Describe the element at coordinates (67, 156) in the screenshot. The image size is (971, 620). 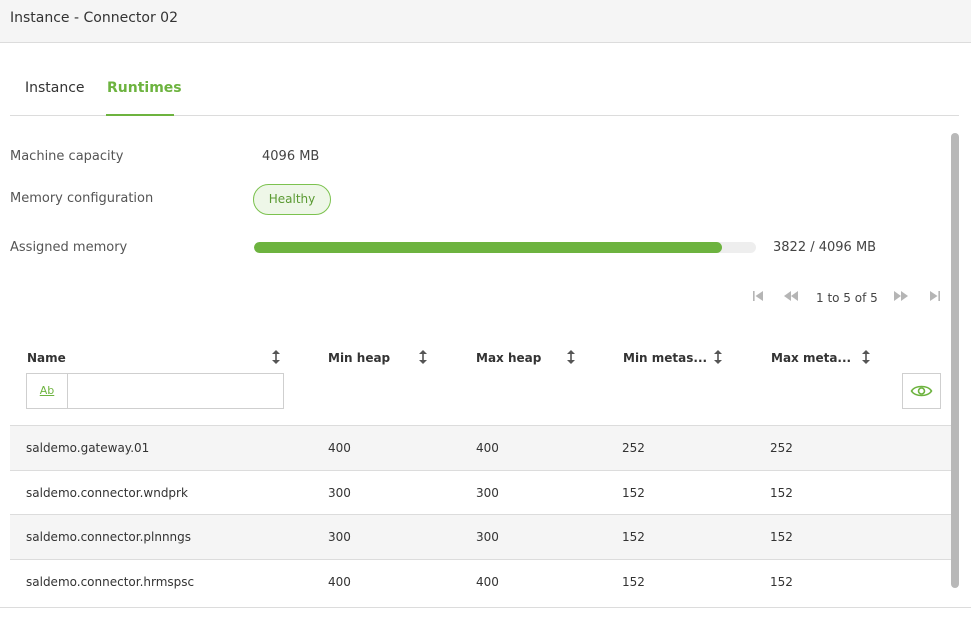
I see `machine-capacity-label: Machine capacity` at that location.